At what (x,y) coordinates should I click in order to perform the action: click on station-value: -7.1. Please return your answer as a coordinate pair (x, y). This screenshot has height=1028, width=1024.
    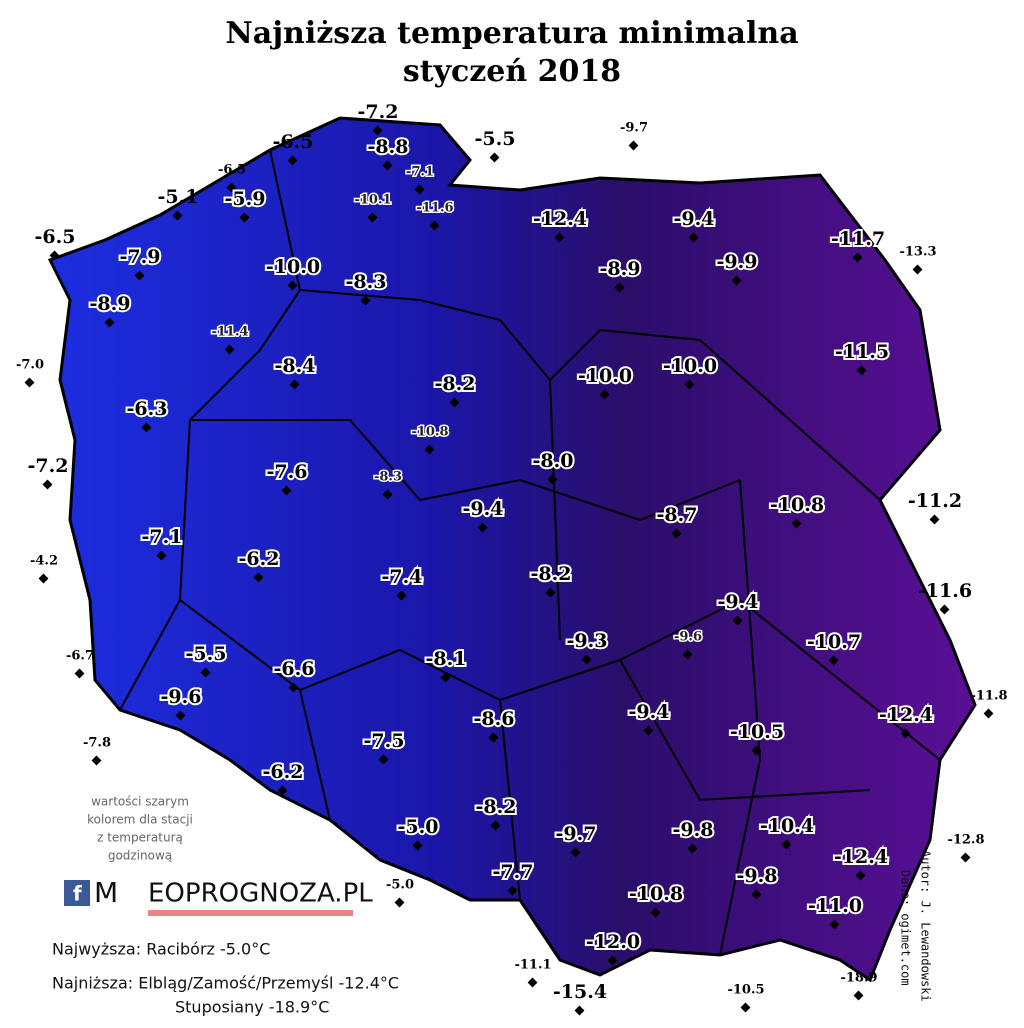
    Looking at the image, I should click on (162, 537).